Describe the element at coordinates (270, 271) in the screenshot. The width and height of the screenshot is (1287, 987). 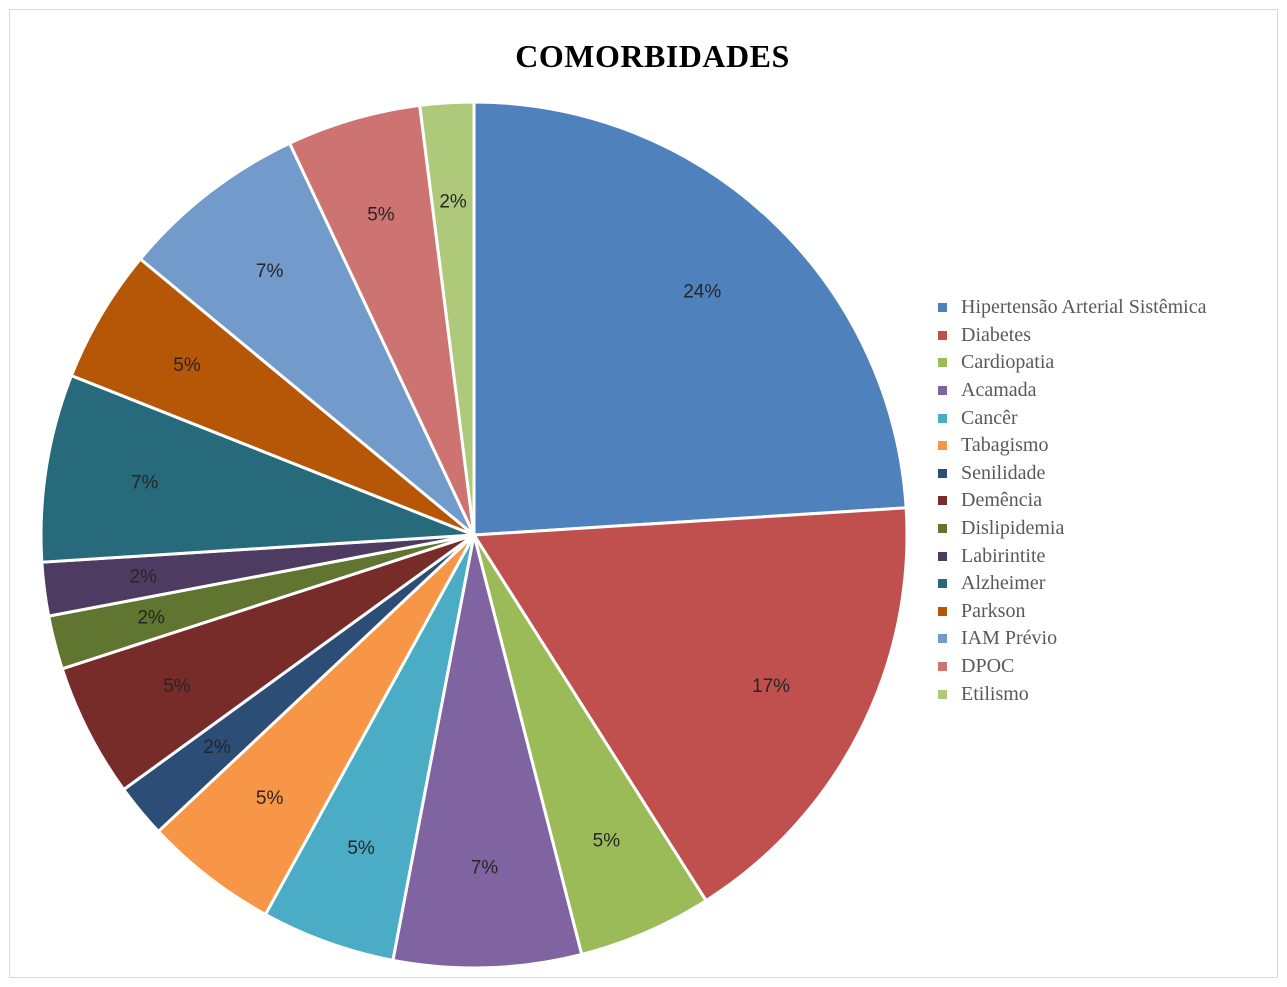
I see `data-label-iam-previo: 7%` at that location.